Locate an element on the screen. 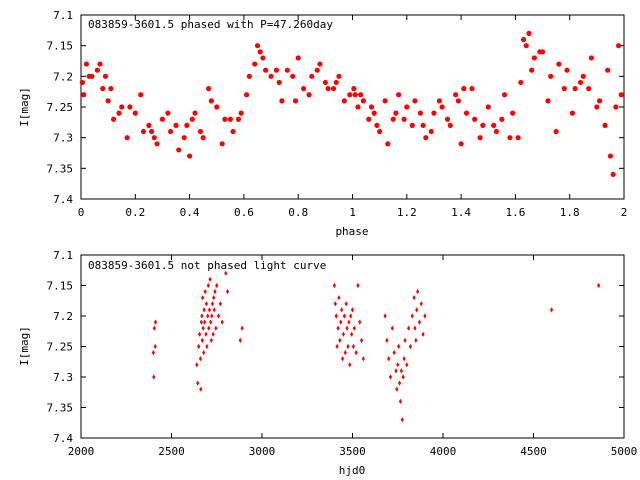 Image resolution: width=640 pixels, height=480 pixels. x-tick-label: 0 is located at coordinates (81, 212).